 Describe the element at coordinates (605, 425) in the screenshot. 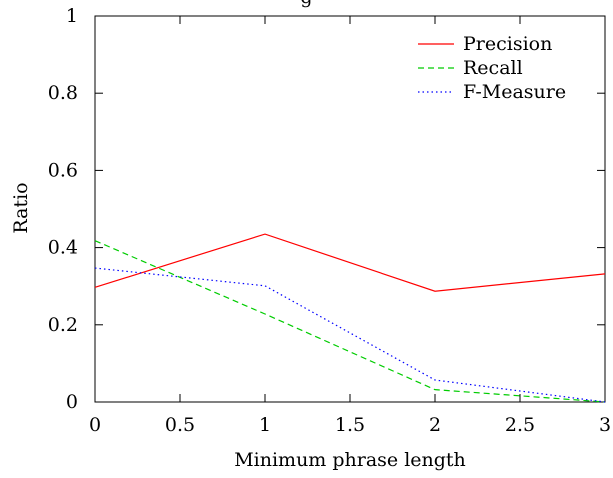

I see `x-tick-label: 3` at that location.